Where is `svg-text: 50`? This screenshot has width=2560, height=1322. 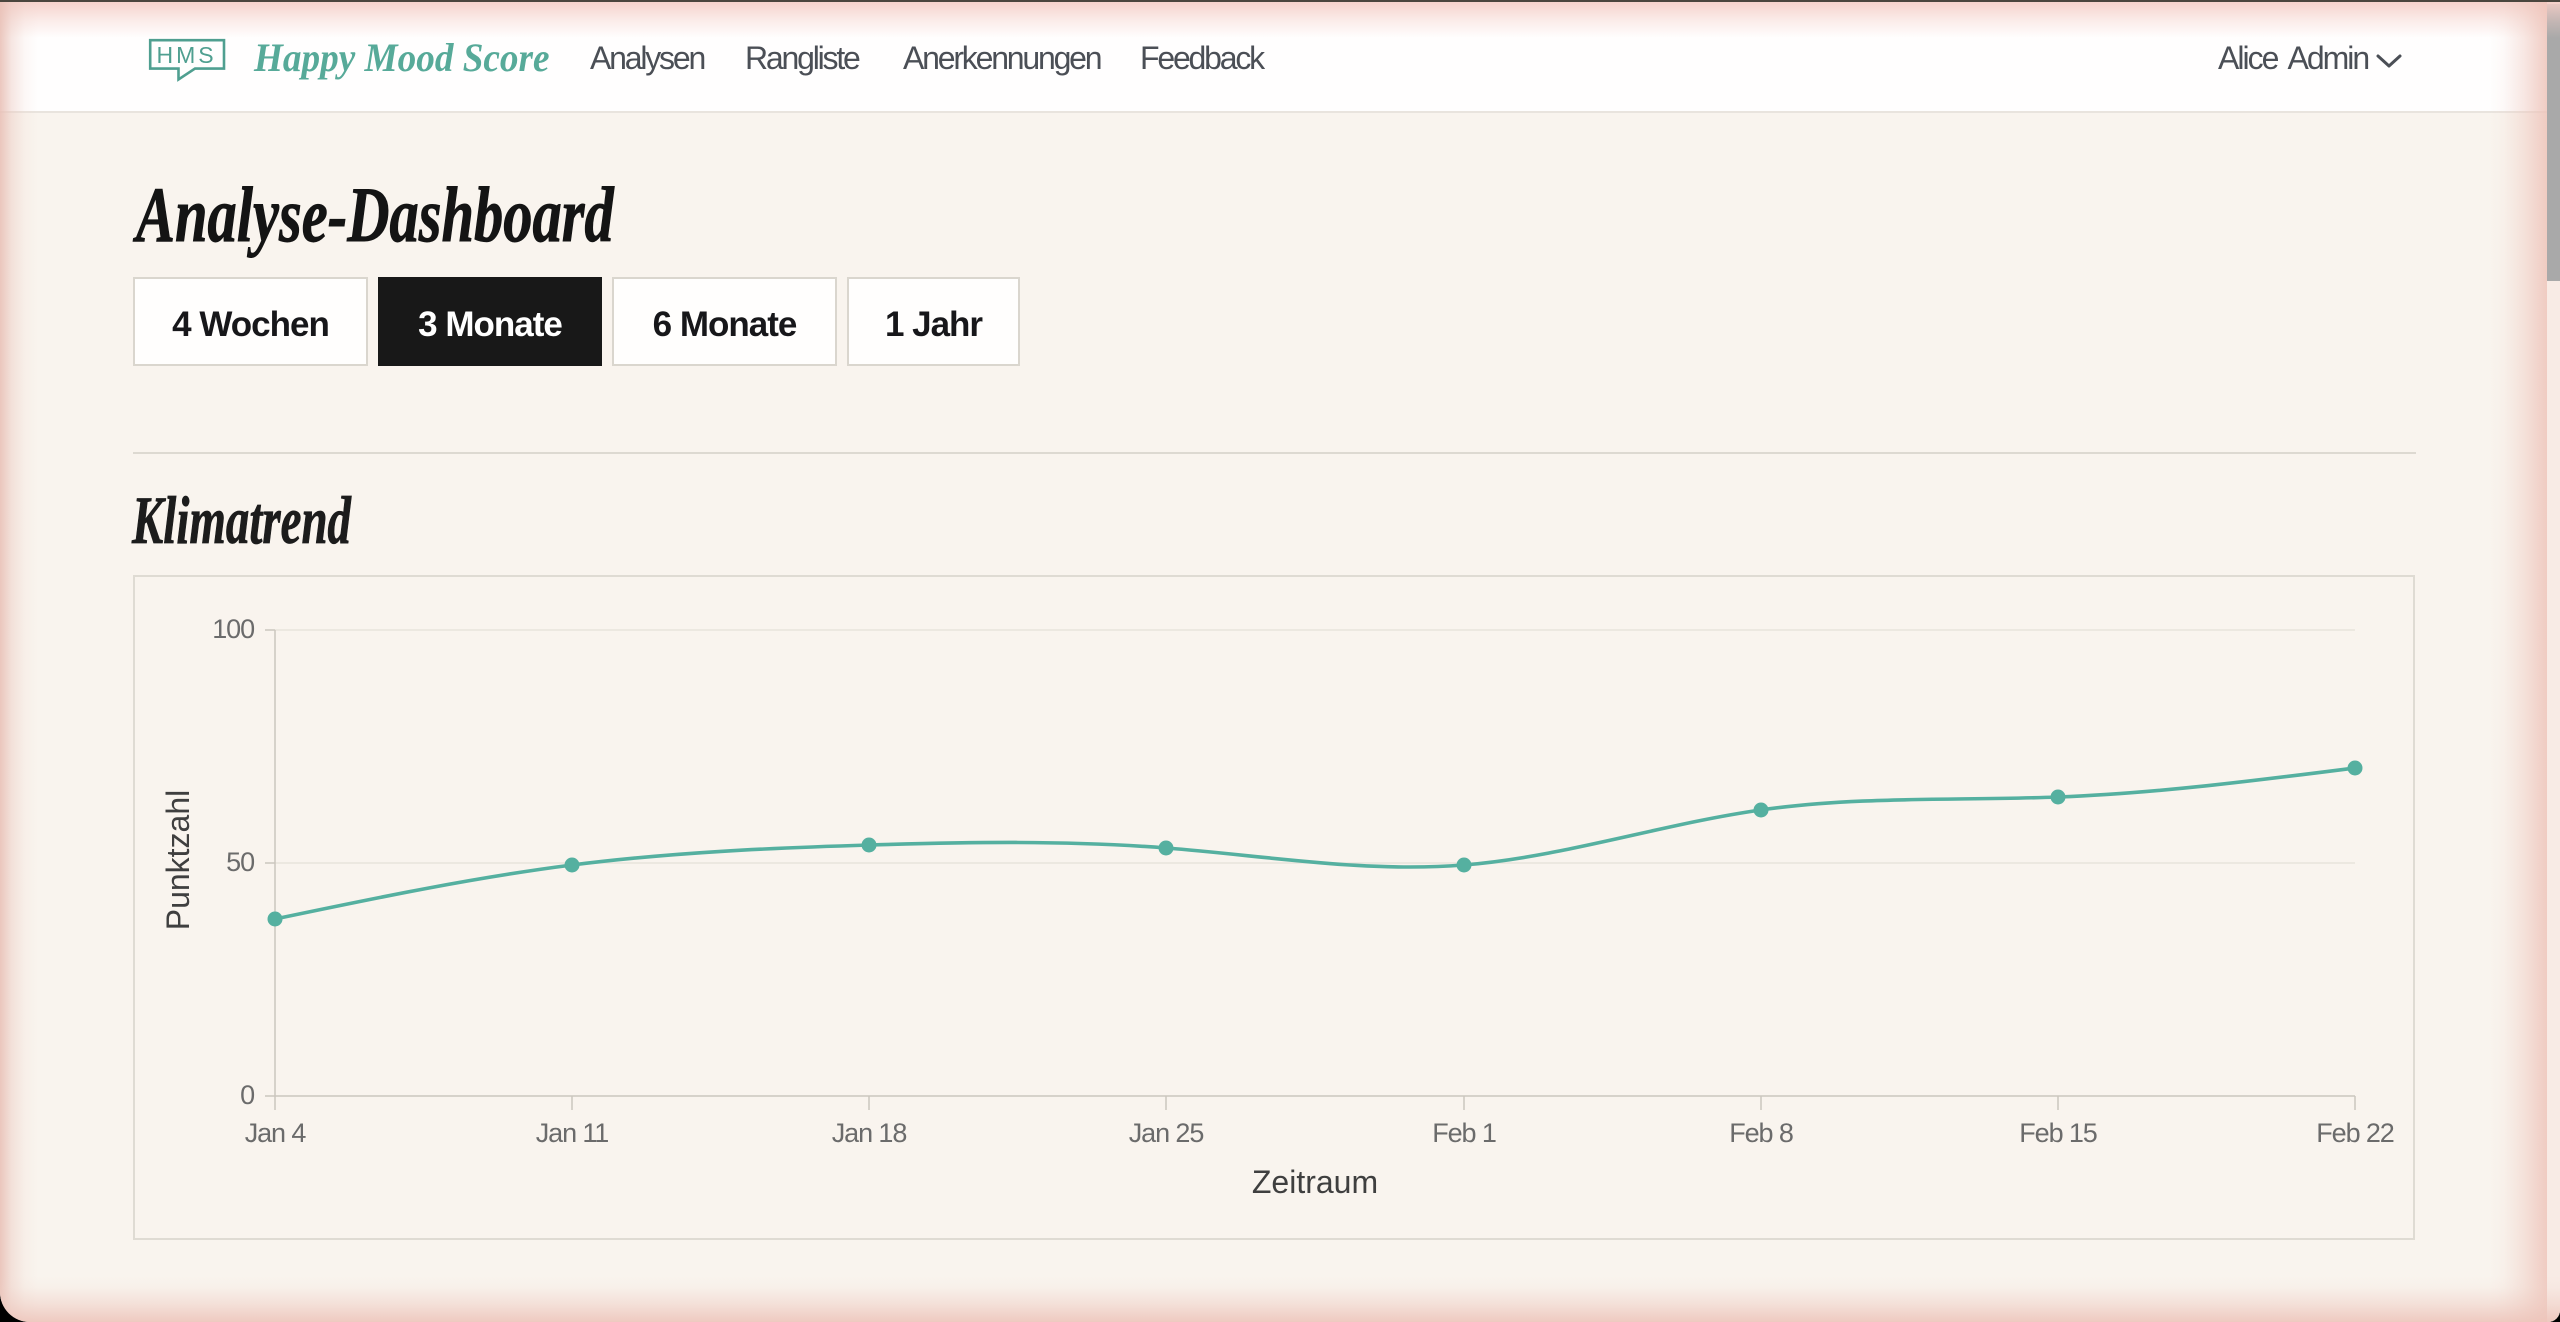
svg-text: 50 is located at coordinates (240, 862).